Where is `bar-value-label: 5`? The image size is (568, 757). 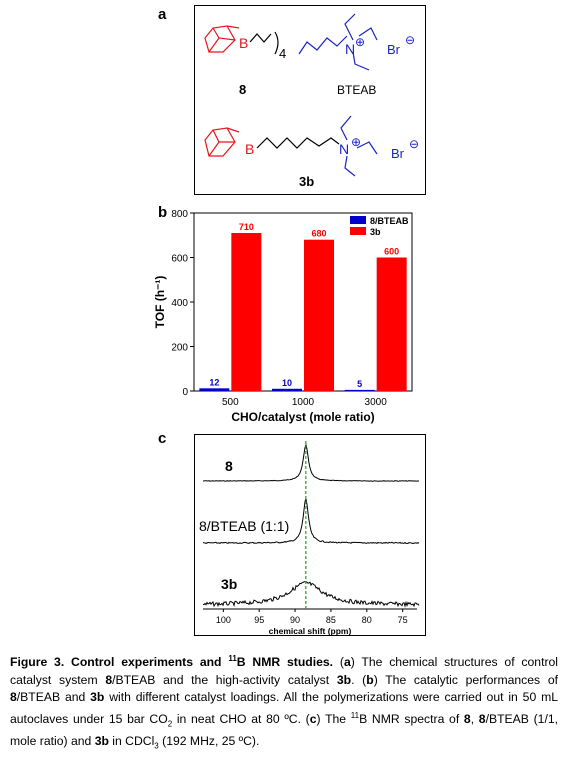
bar-value-label: 5 is located at coordinates (359, 384).